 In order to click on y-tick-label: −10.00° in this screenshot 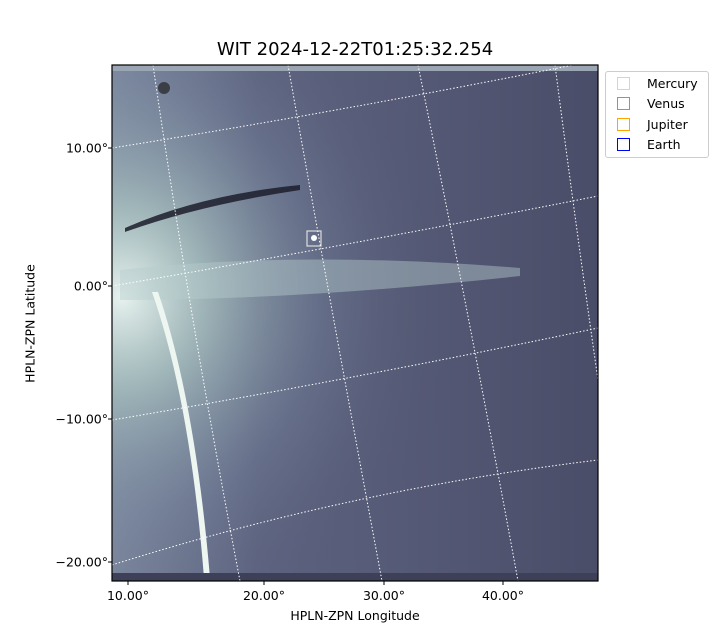, I will do `click(81, 419)`.